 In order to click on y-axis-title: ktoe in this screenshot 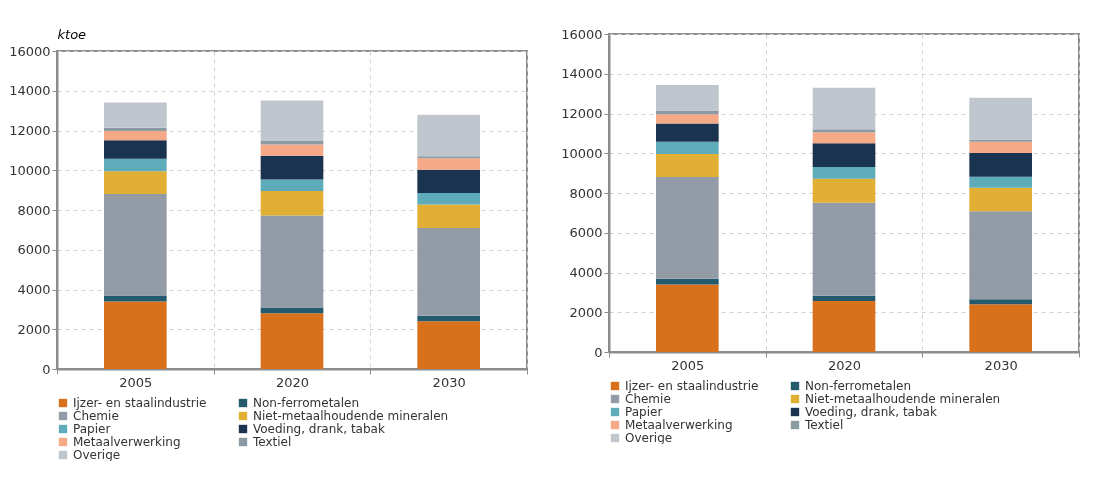, I will do `click(72, 34)`.